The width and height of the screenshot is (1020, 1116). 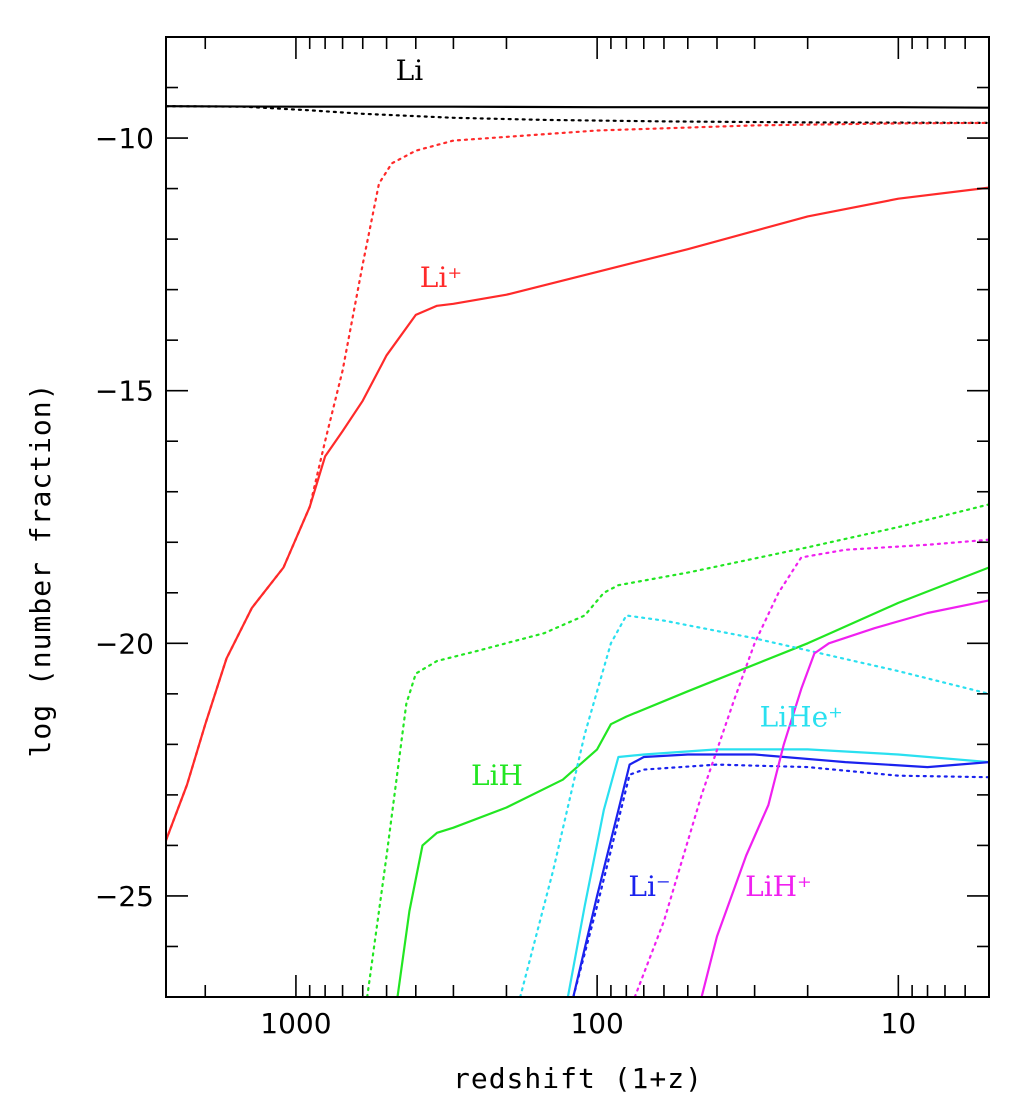 What do you see at coordinates (801, 717) in the screenshot?
I see `series-label-LiHe+: LiHe⁺` at bounding box center [801, 717].